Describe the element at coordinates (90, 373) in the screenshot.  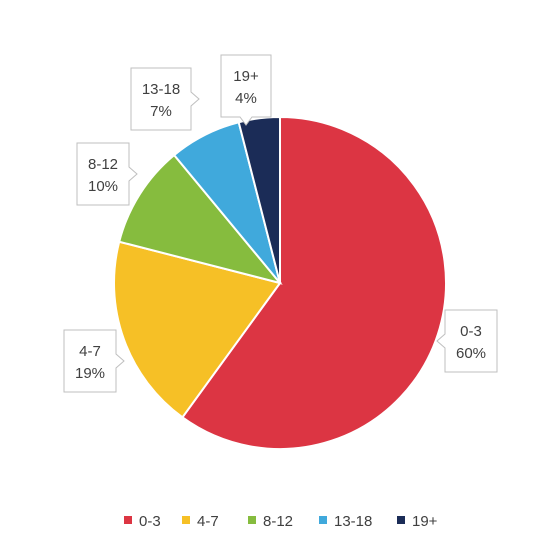
I see `data-label-percent: 19%` at that location.